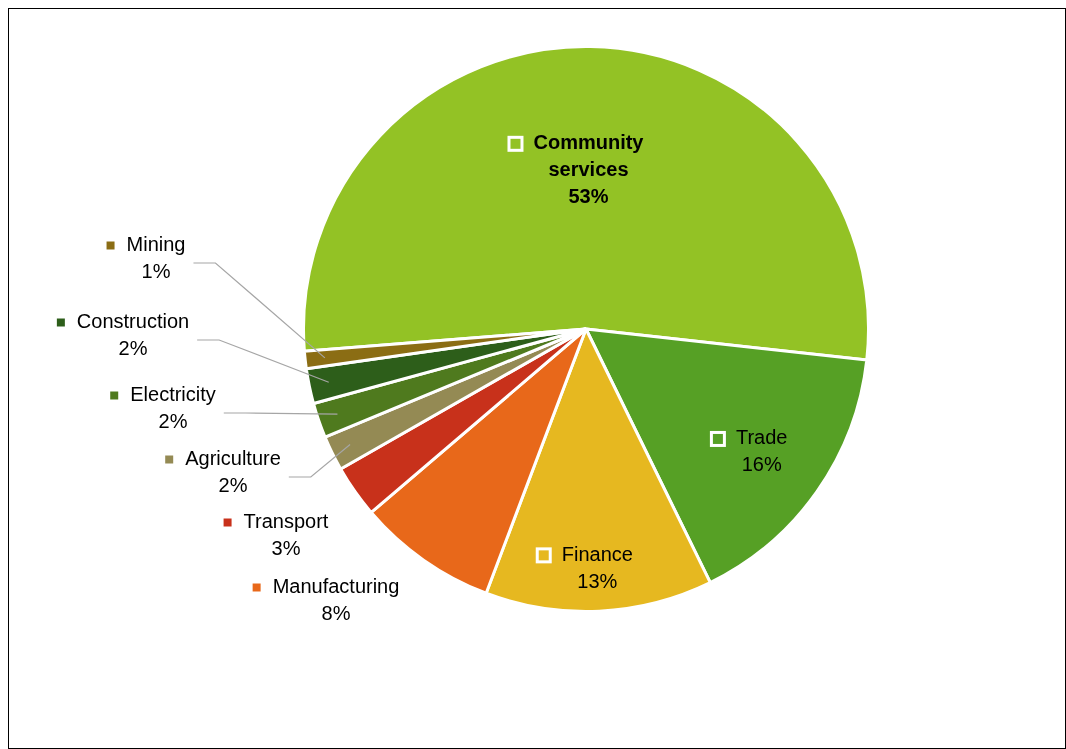 This screenshot has height=749, width=1066. I want to click on legend-label: Construction, so click(133, 321).